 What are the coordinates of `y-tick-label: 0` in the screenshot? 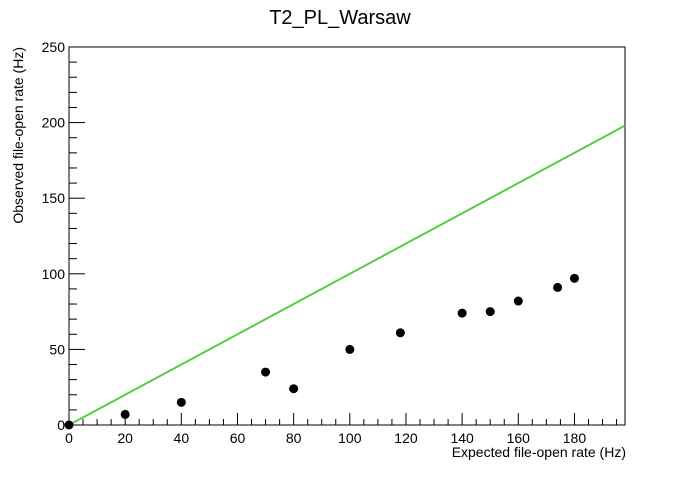 It's located at (61, 425).